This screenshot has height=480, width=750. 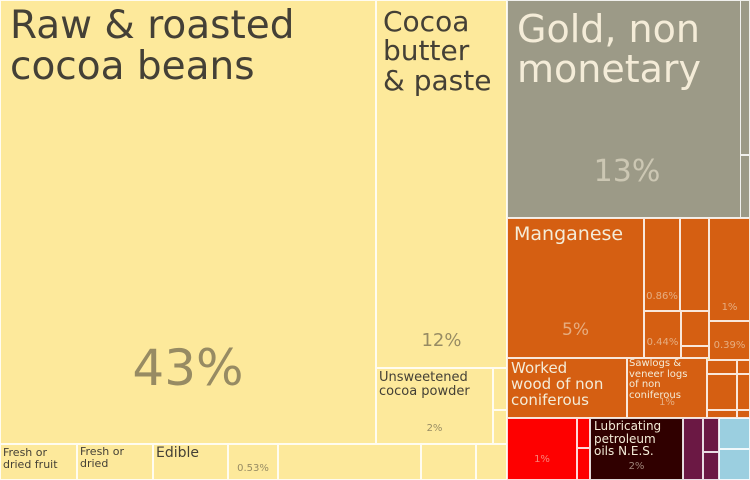 What do you see at coordinates (253, 462) in the screenshot?
I see `treemap-tile: 0.53%` at bounding box center [253, 462].